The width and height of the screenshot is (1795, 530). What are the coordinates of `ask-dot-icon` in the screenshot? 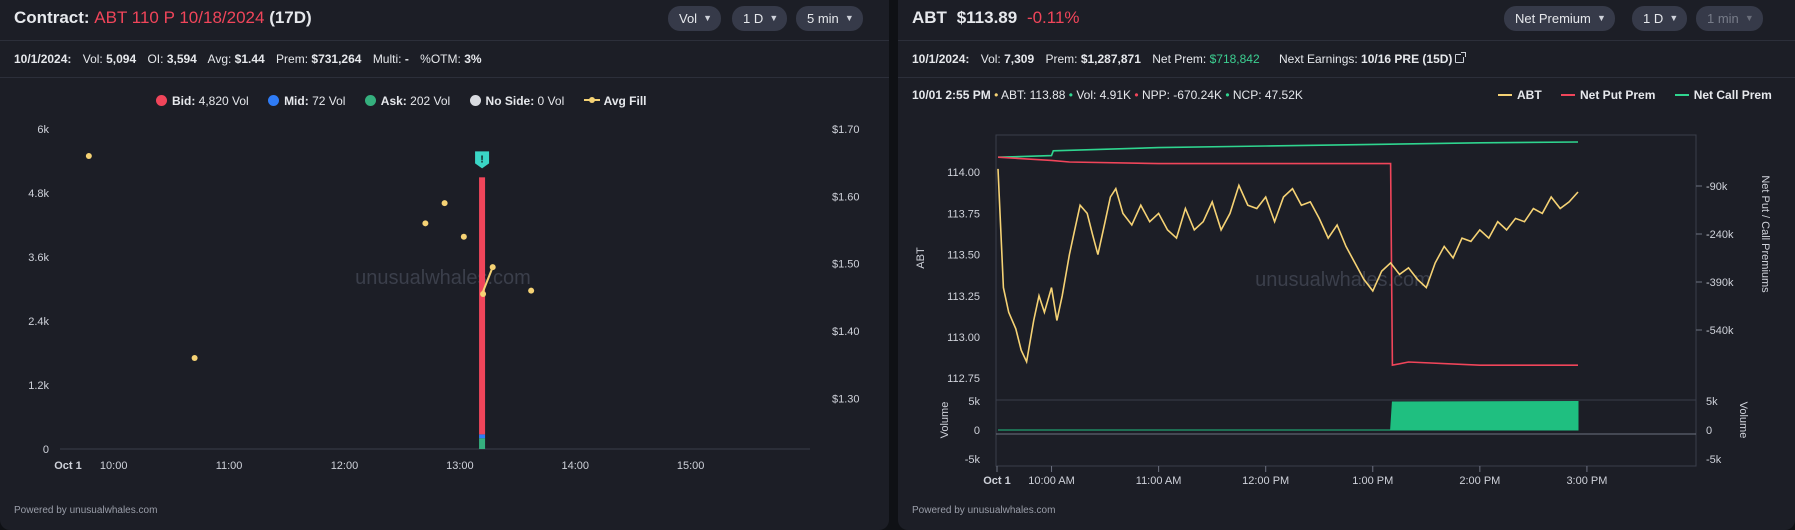 It's located at (370, 100).